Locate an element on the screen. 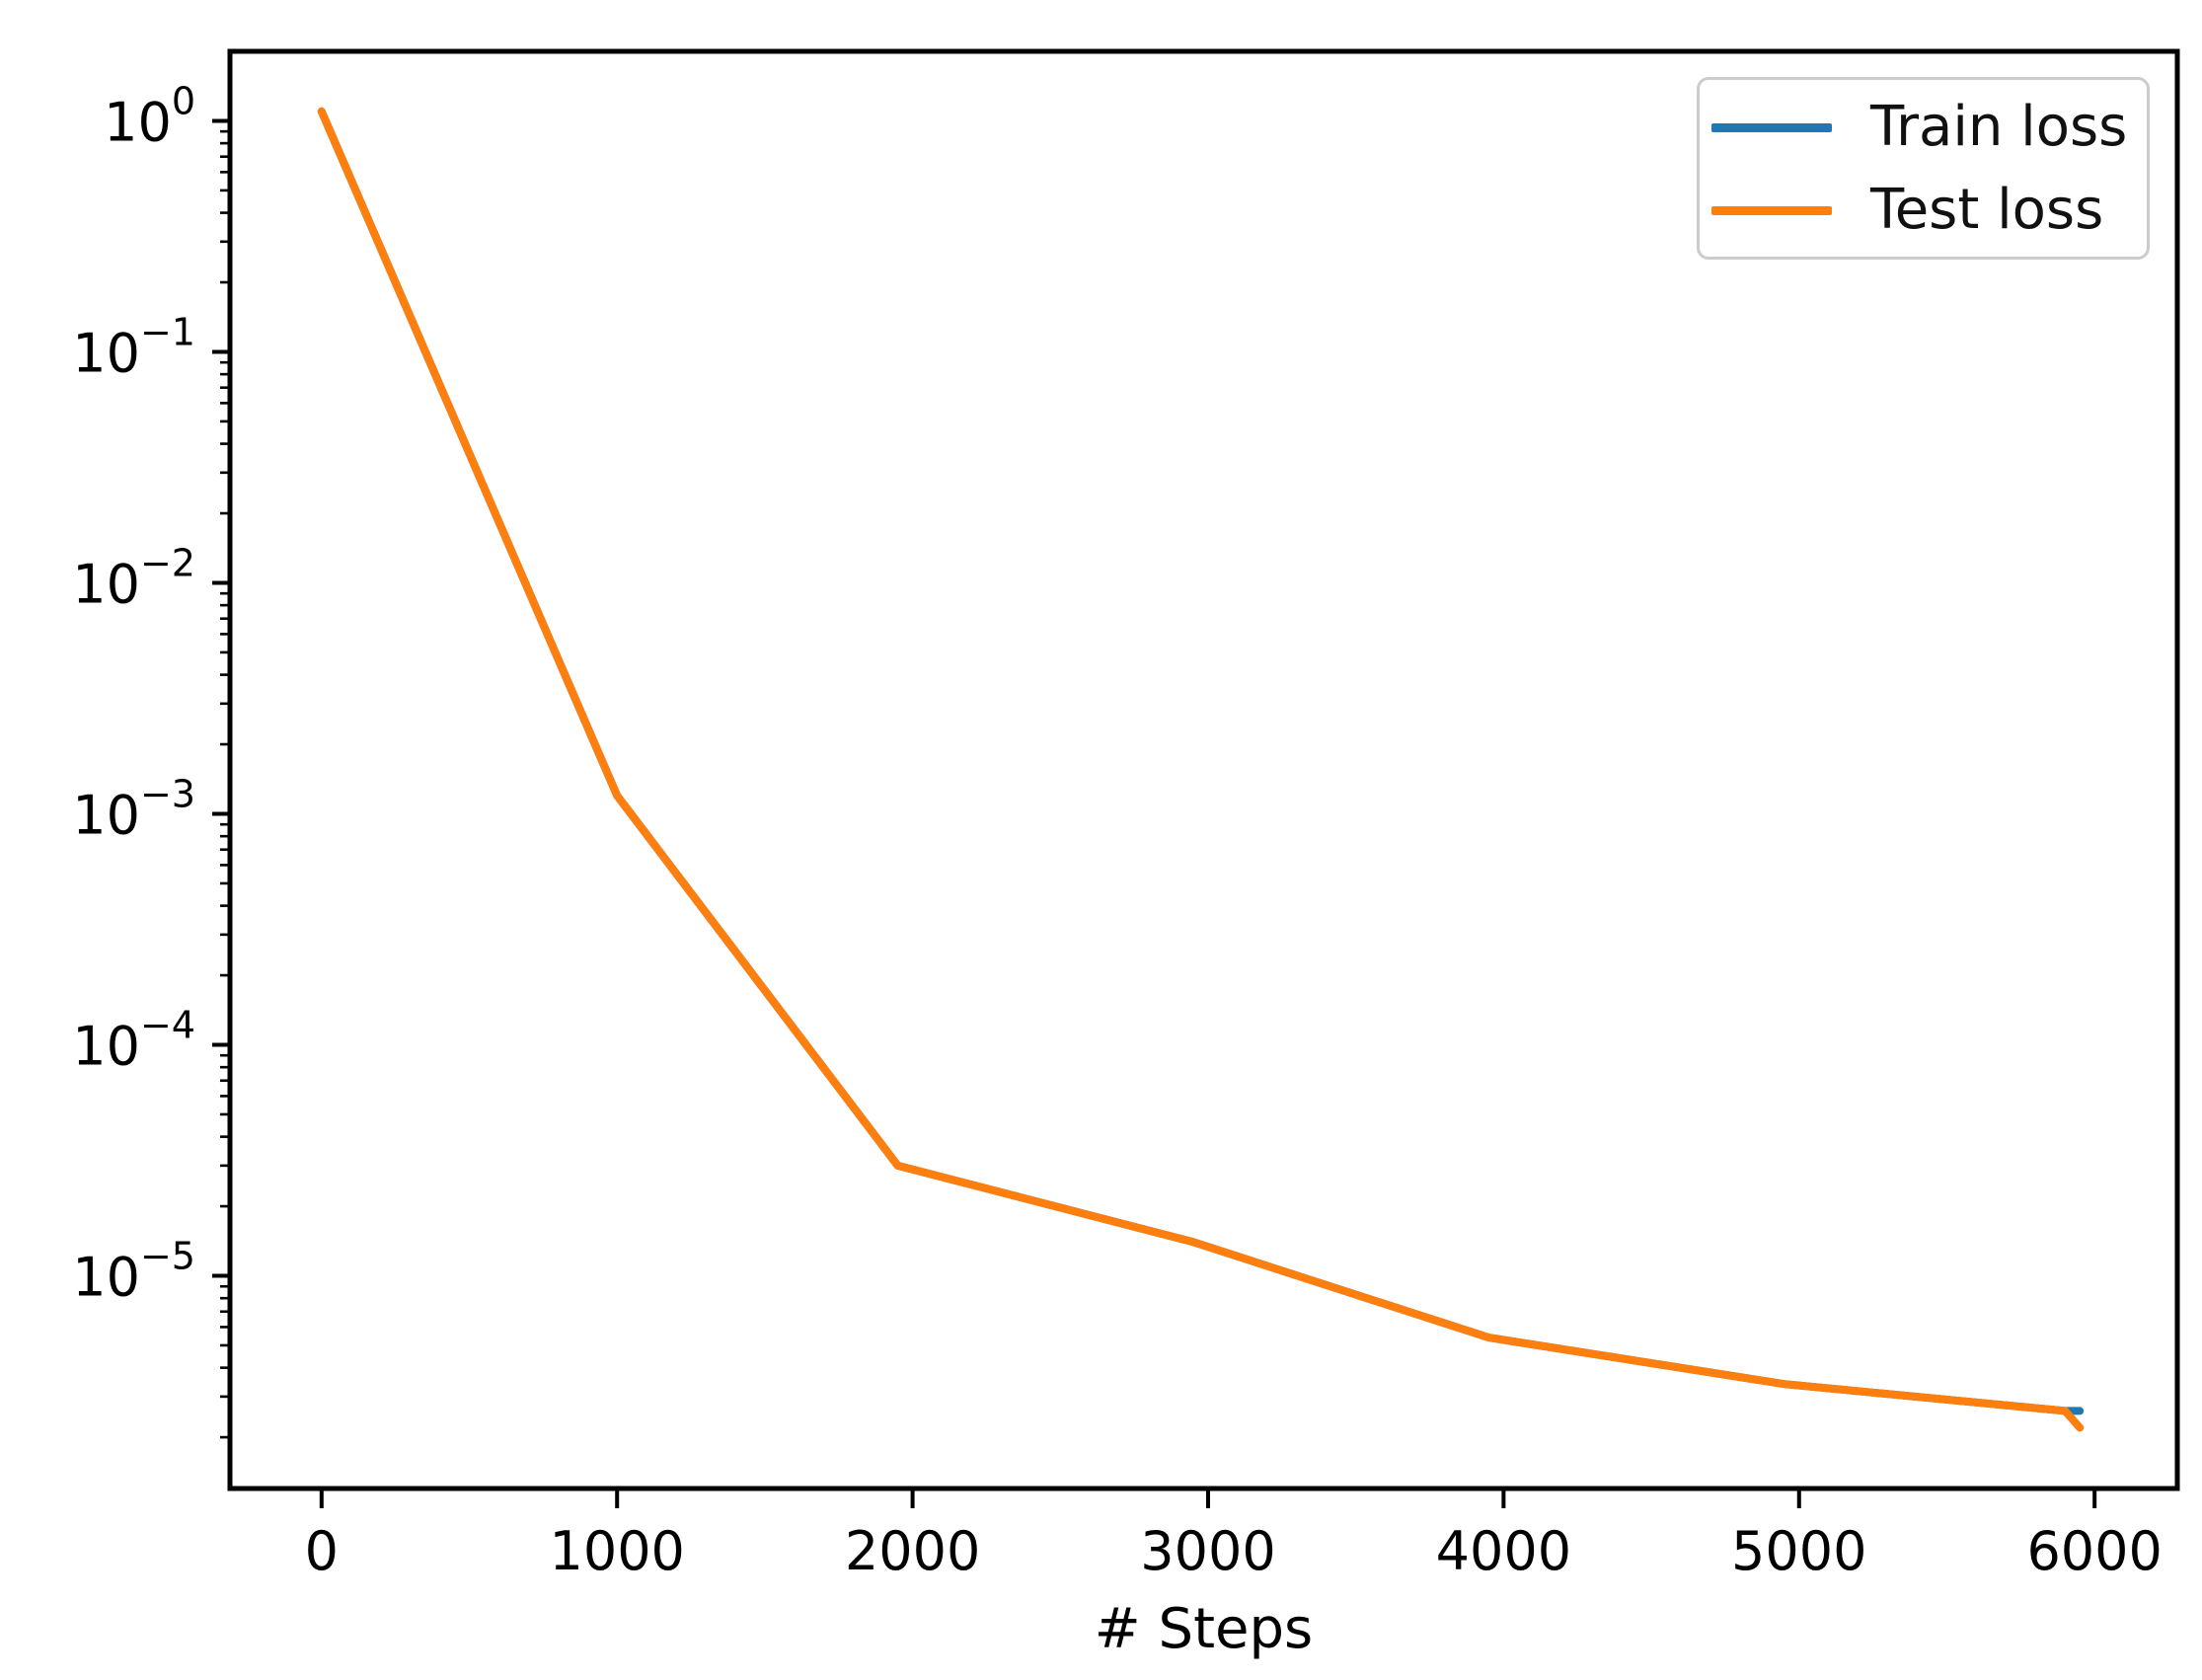 This screenshot has width=2202, height=1680. y-tick-label: 10⁻³ is located at coordinates (133, 809).